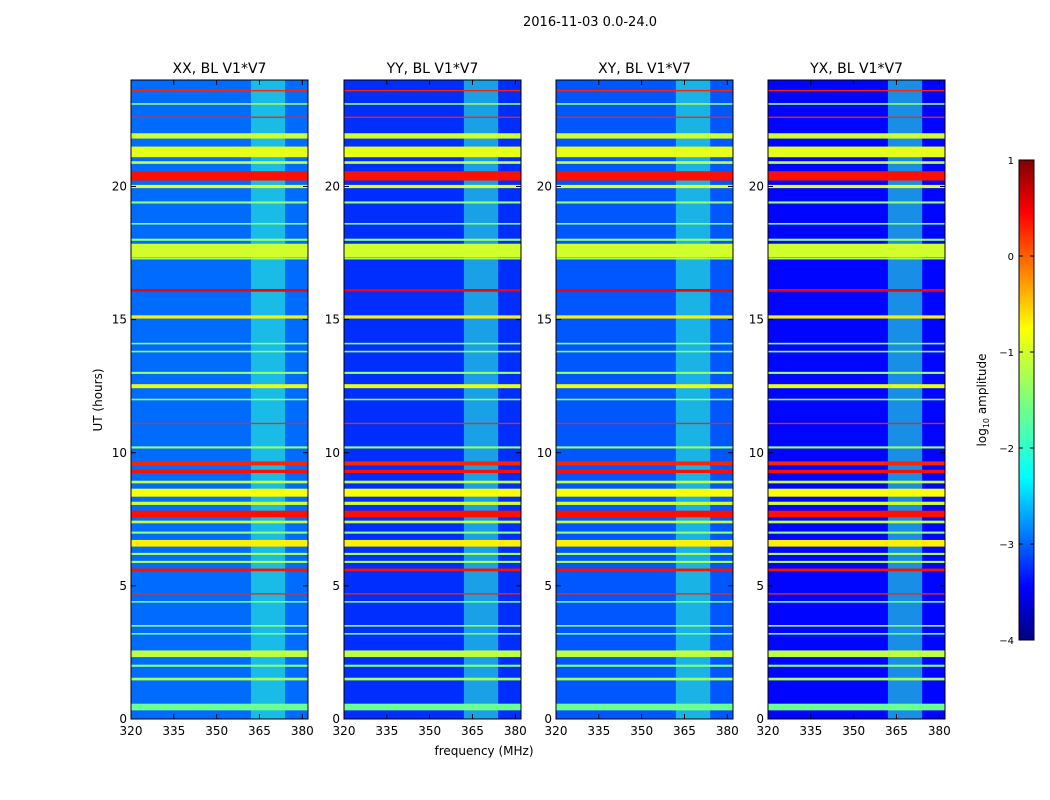 The height and width of the screenshot is (800, 1050). Describe the element at coordinates (982, 386) in the screenshot. I see `colorbar-label-rest: amplitude` at that location.